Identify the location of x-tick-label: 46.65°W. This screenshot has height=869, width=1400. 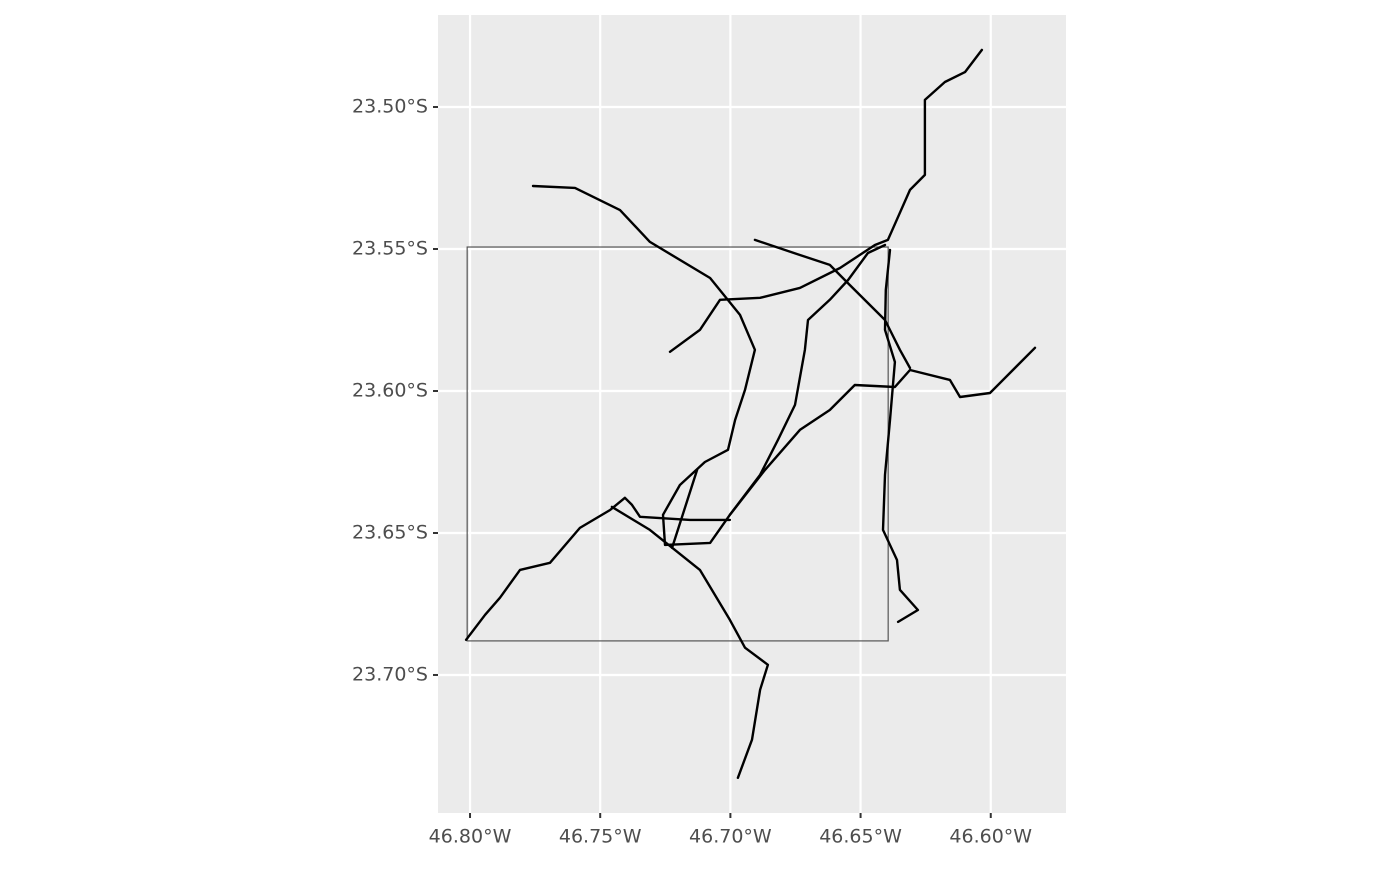
(860, 837).